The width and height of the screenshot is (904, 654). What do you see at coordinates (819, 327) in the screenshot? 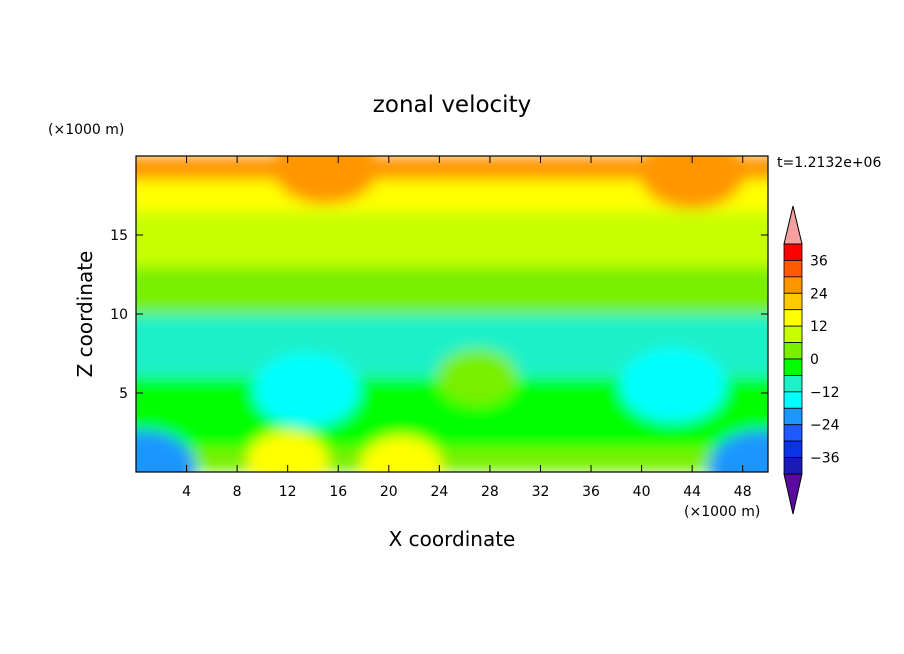
I see `colorbar-tick-label: 12` at bounding box center [819, 327].